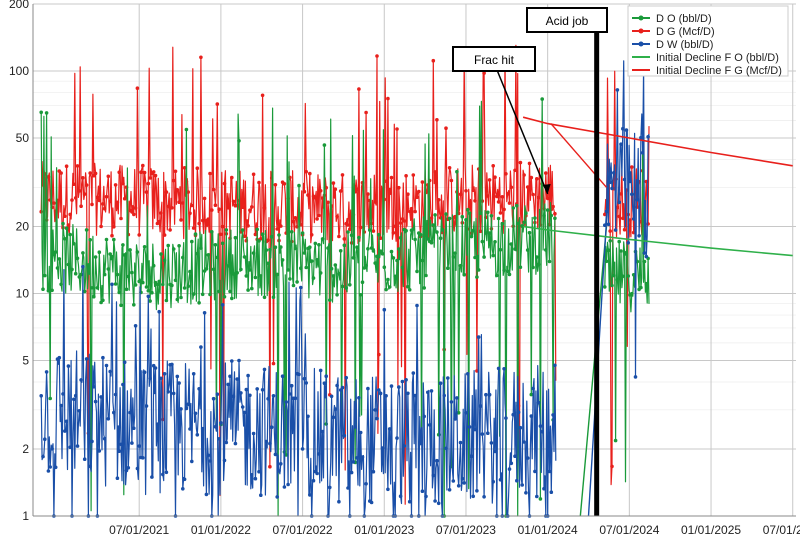  What do you see at coordinates (641, 31) in the screenshot?
I see `legend-swatch-marker` at bounding box center [641, 31].